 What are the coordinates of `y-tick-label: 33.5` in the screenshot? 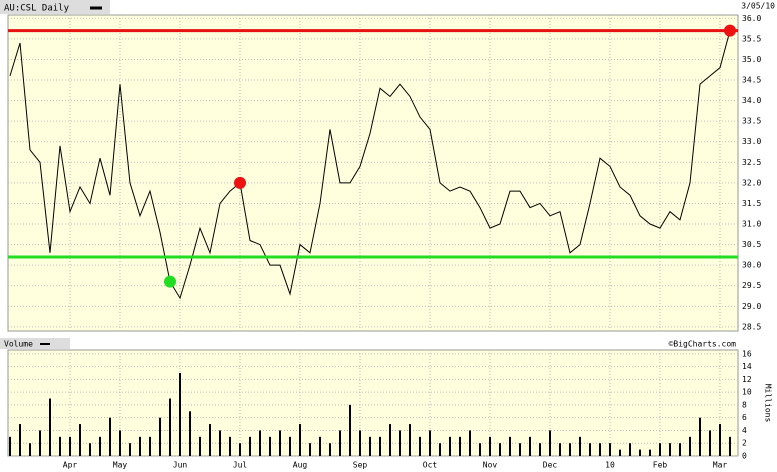 It's located at (751, 121).